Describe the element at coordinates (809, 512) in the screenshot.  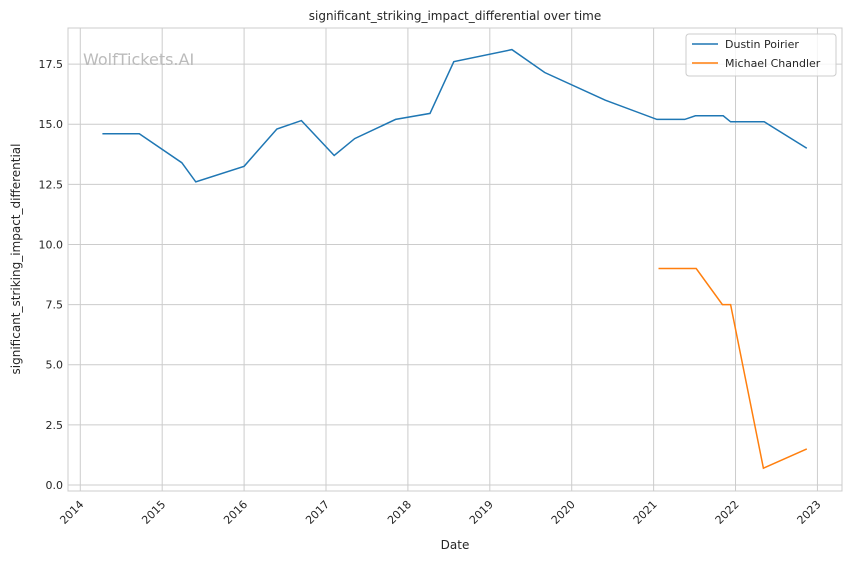
I see `x-tick-label: 2023` at that location.